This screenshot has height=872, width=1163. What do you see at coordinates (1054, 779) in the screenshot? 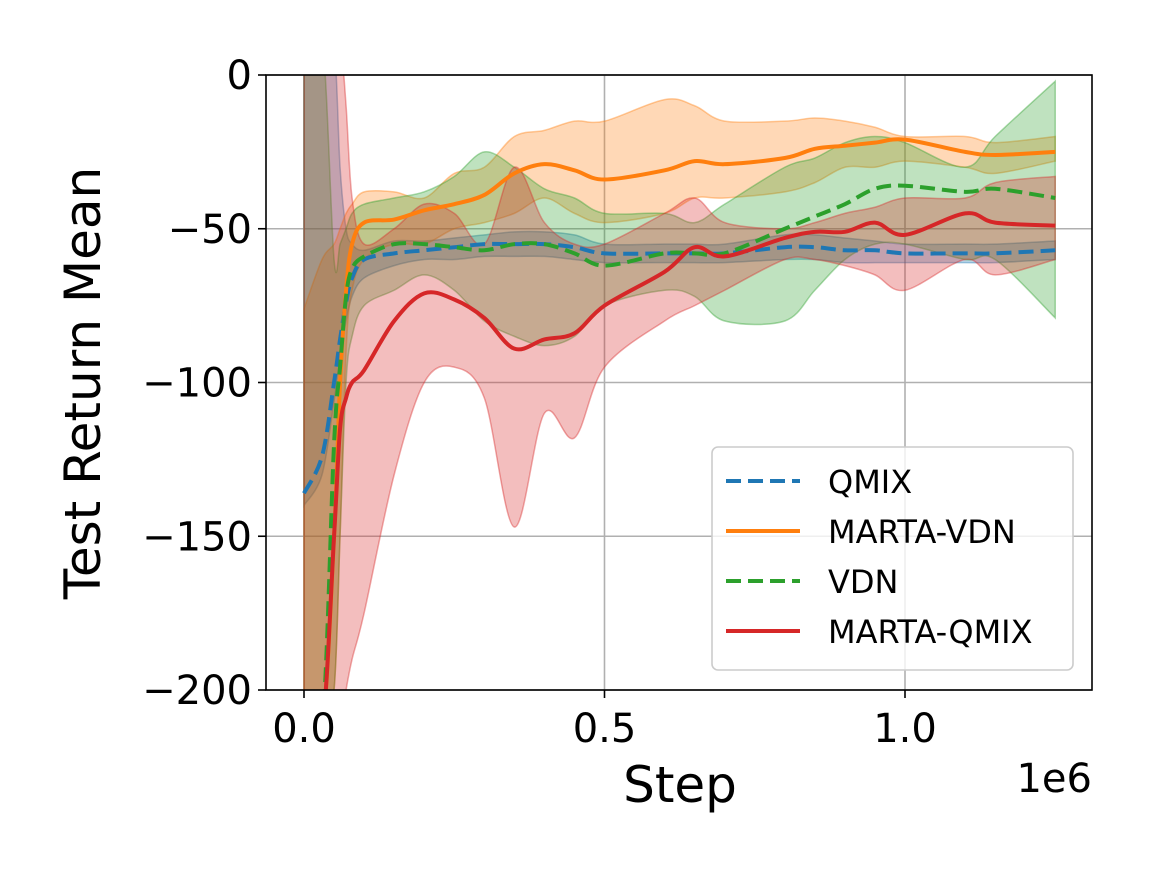
I see `x-offset-label: 1e6` at bounding box center [1054, 779].